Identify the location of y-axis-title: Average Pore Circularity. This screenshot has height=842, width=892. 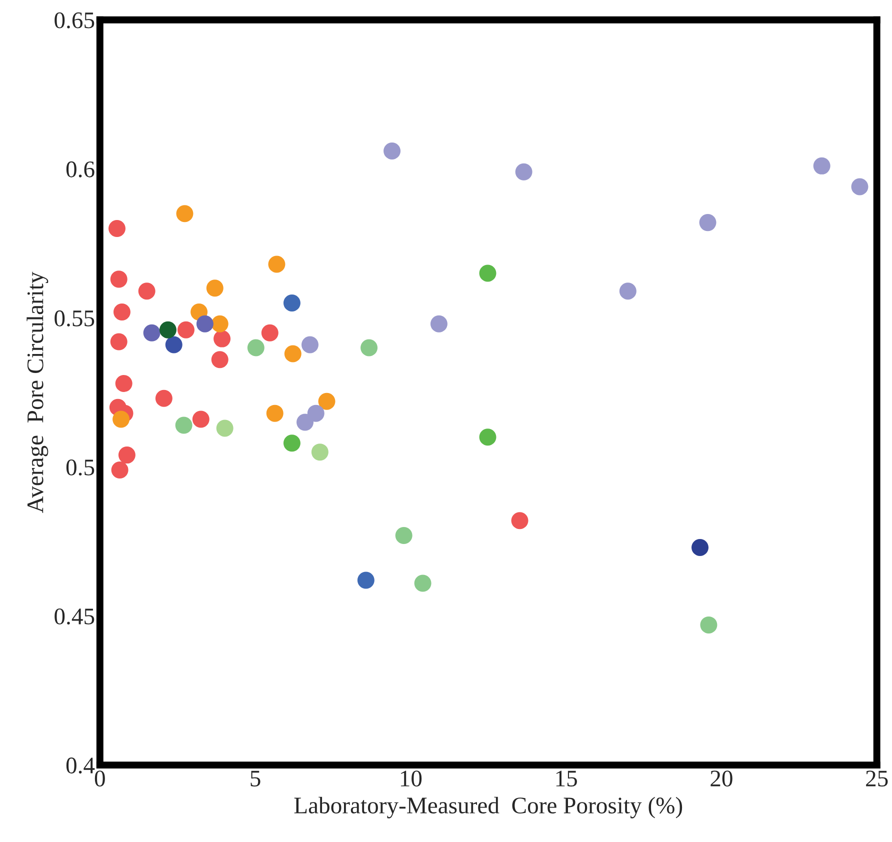
(37, 392).